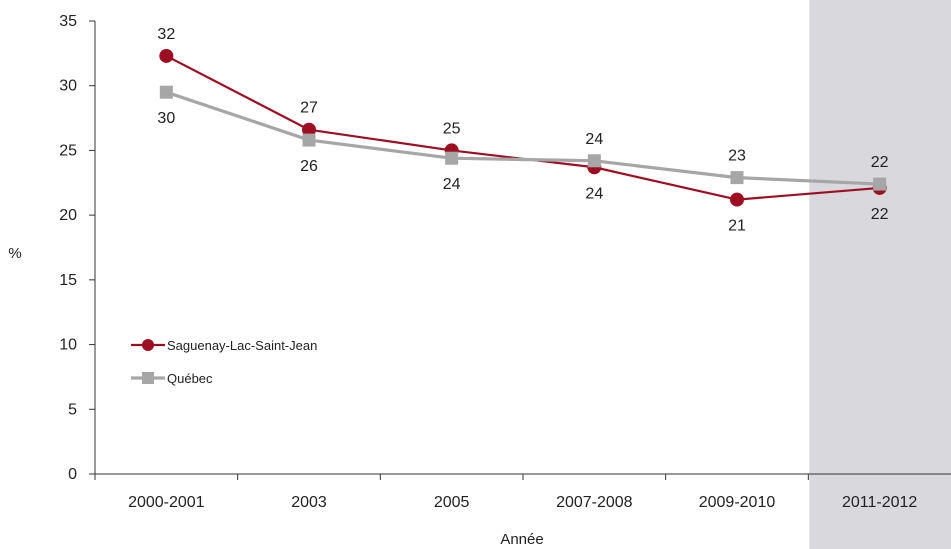 Image resolution: width=951 pixels, height=549 pixels. Describe the element at coordinates (166, 34) in the screenshot. I see `data-label-saguenay-lac-saint-jean: 32` at that location.